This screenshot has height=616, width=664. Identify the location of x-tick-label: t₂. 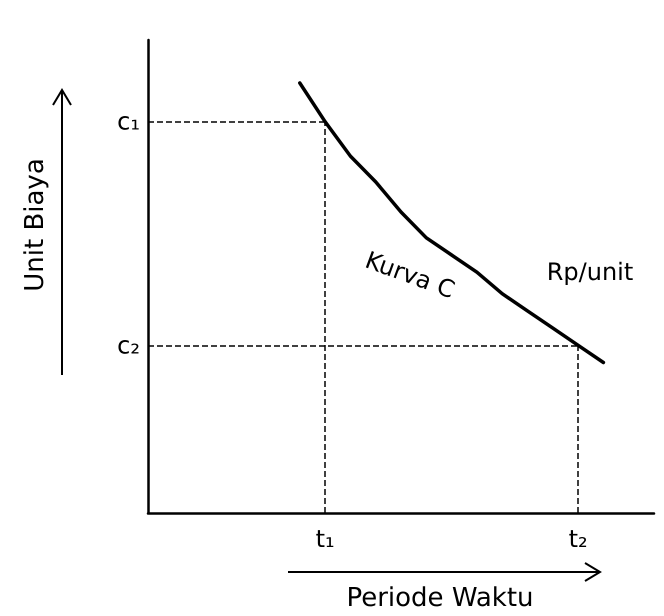
(578, 539).